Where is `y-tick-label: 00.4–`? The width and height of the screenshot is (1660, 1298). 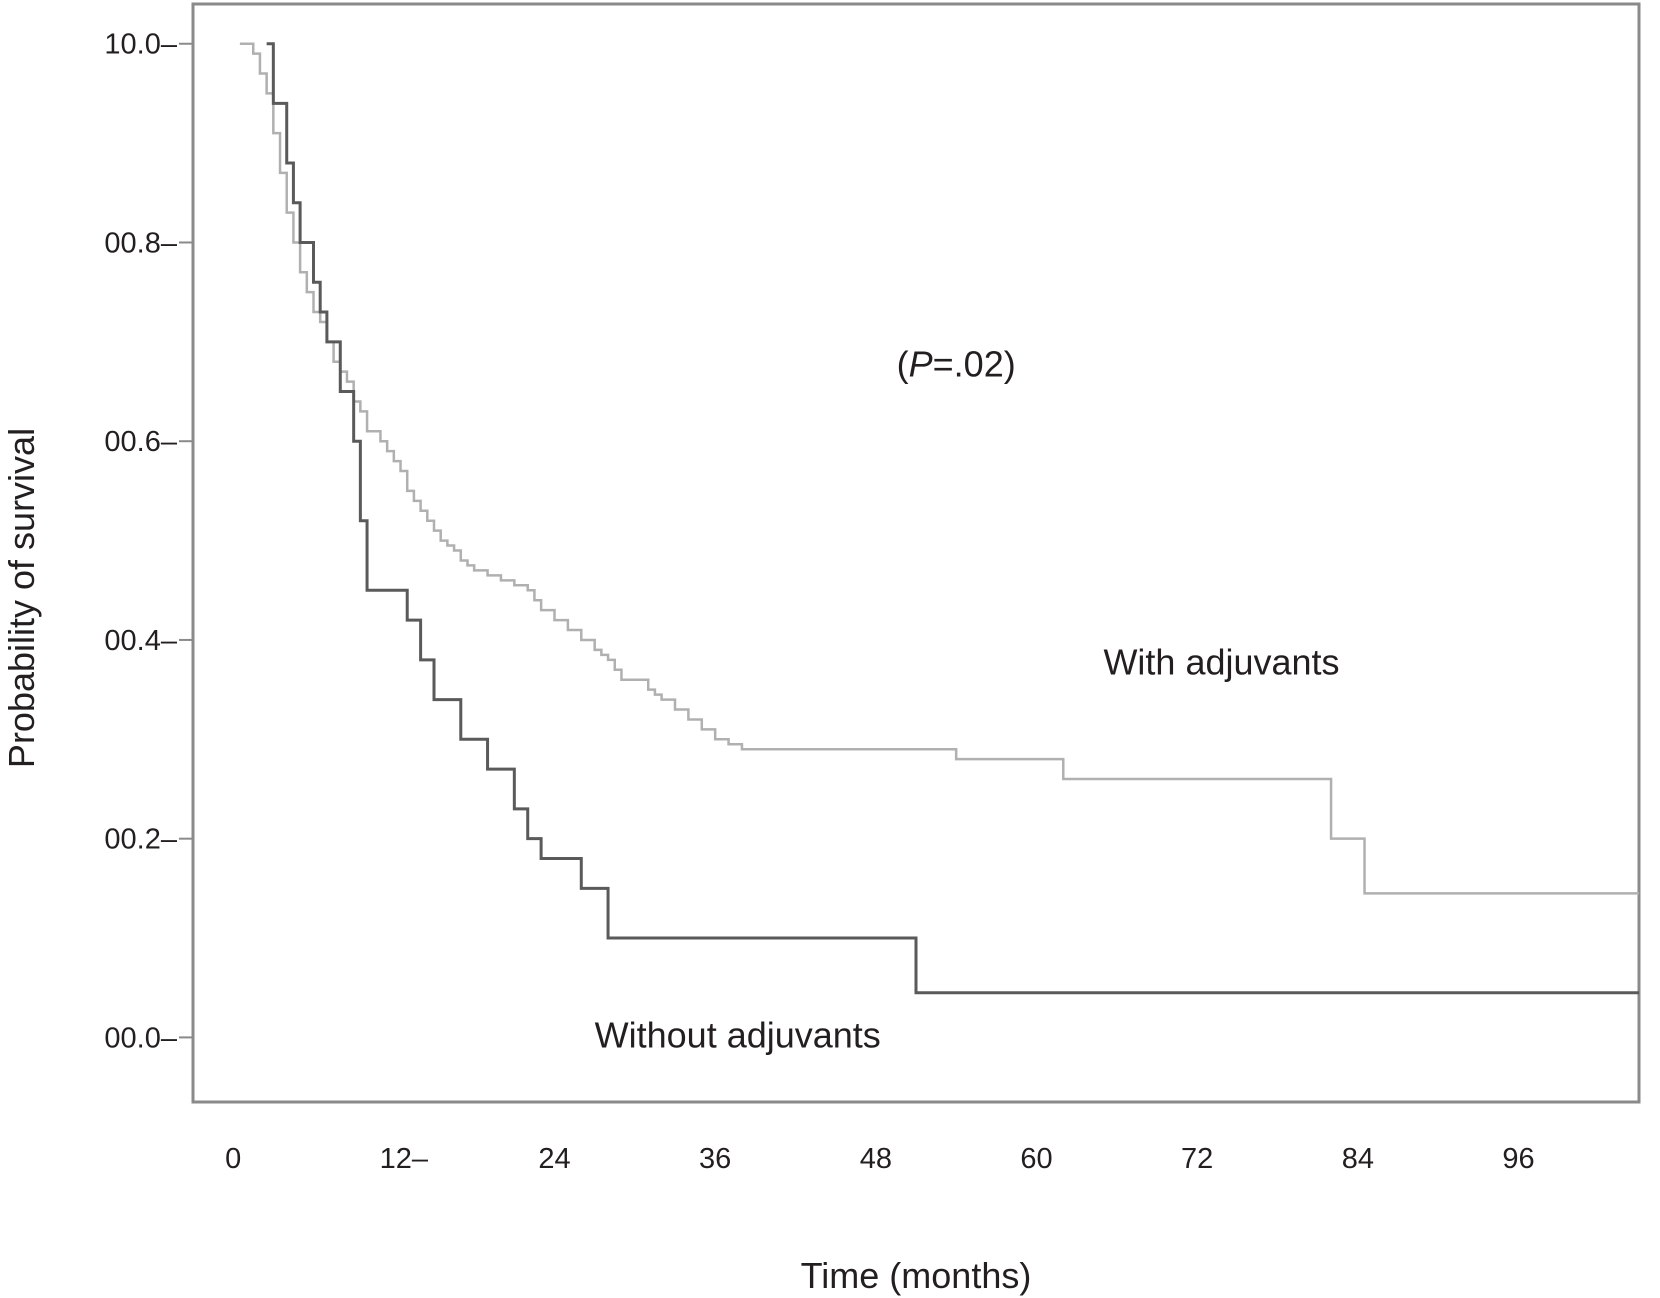
y-tick-label: 00.4– is located at coordinates (140, 641).